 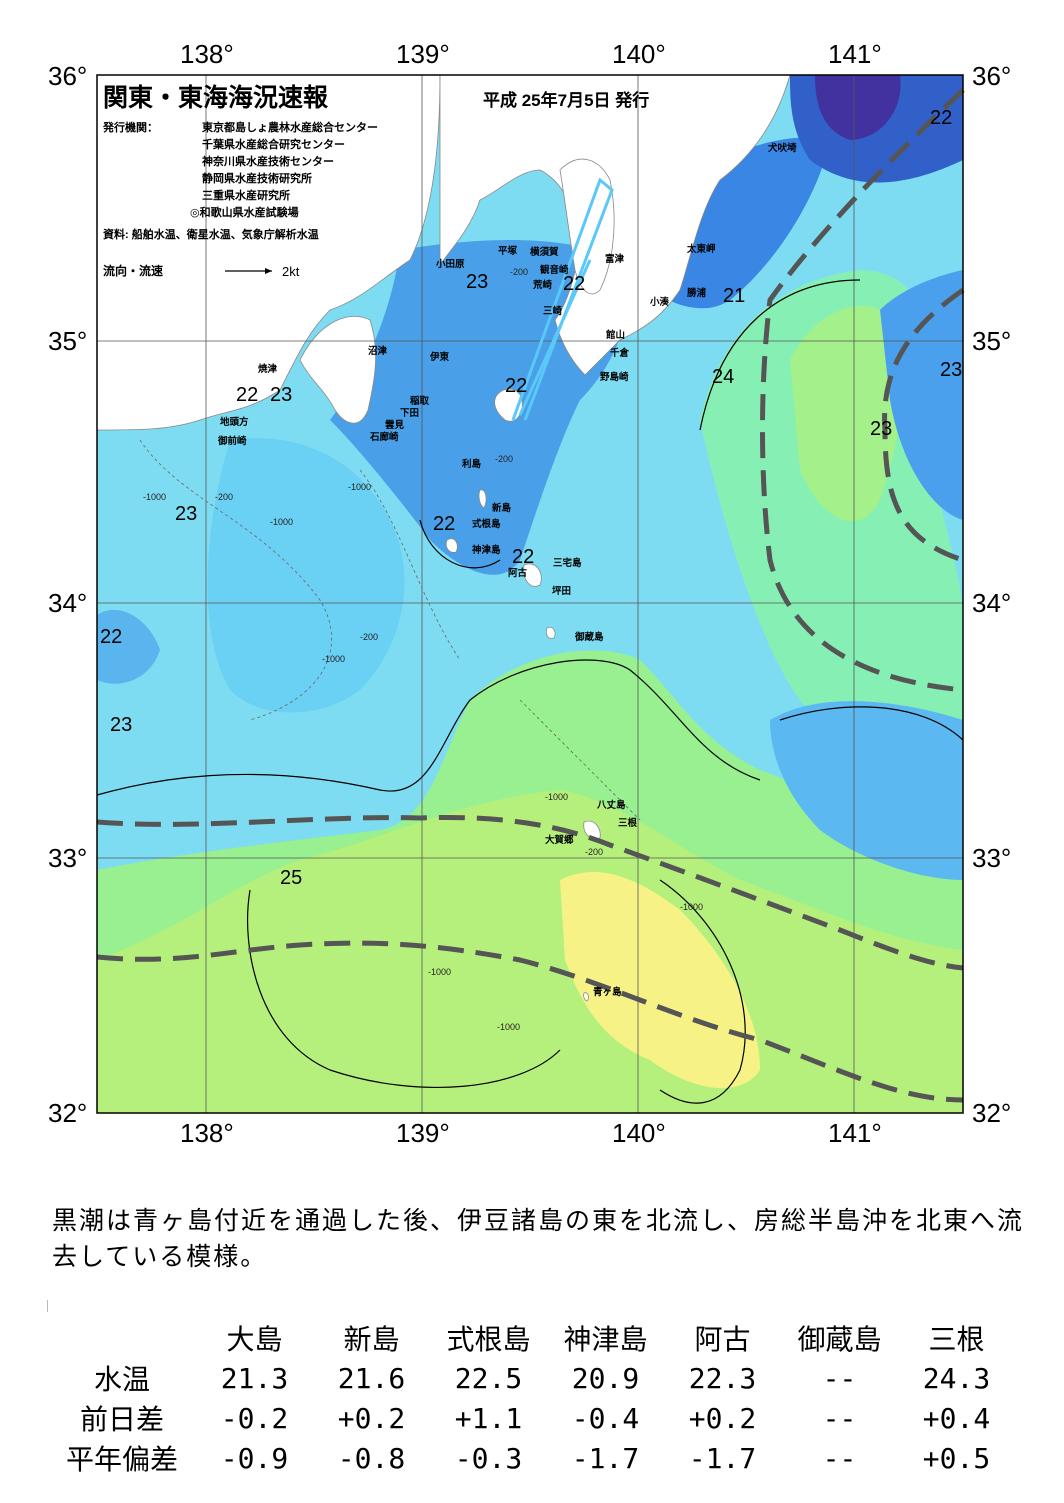 I want to click on contour-label: 25, so click(x=291, y=878).